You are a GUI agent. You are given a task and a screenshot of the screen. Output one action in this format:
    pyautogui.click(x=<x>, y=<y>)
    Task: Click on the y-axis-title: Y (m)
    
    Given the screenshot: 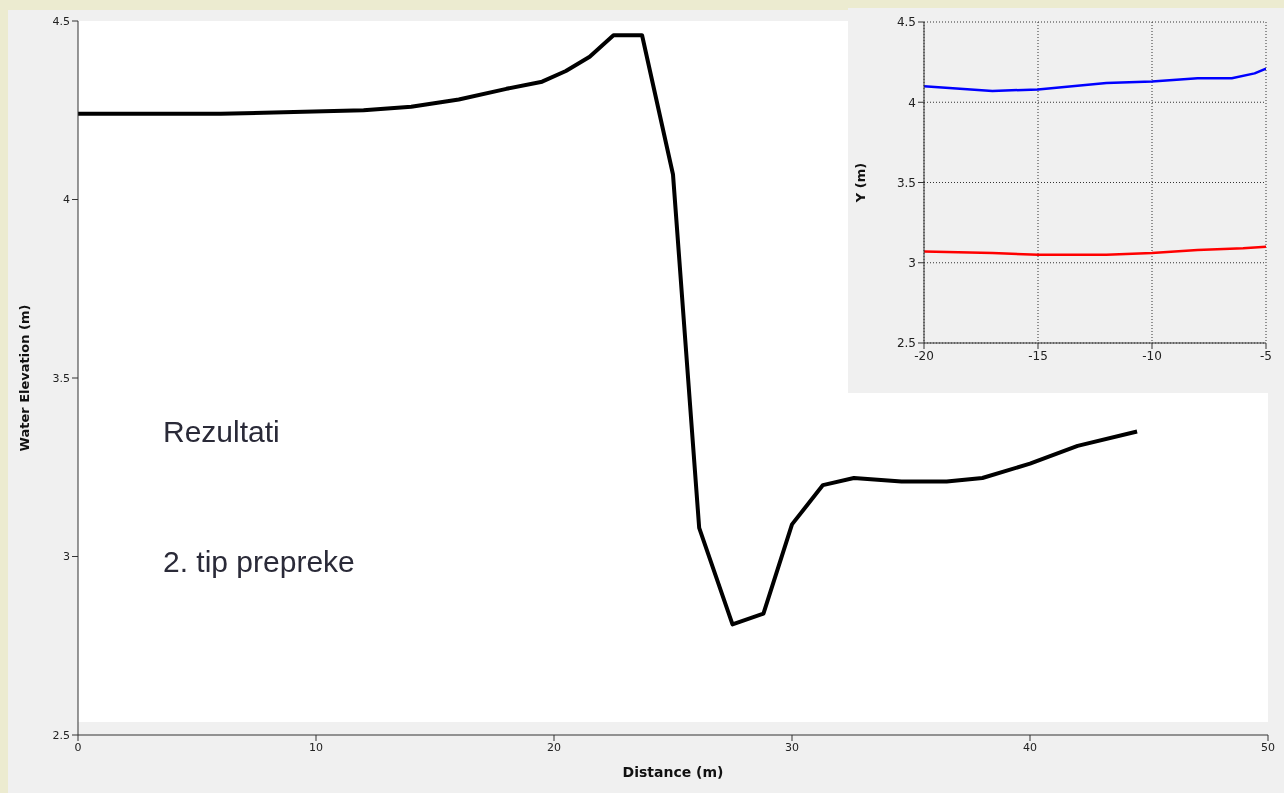 What is the action you would take?
    pyautogui.click(x=860, y=183)
    